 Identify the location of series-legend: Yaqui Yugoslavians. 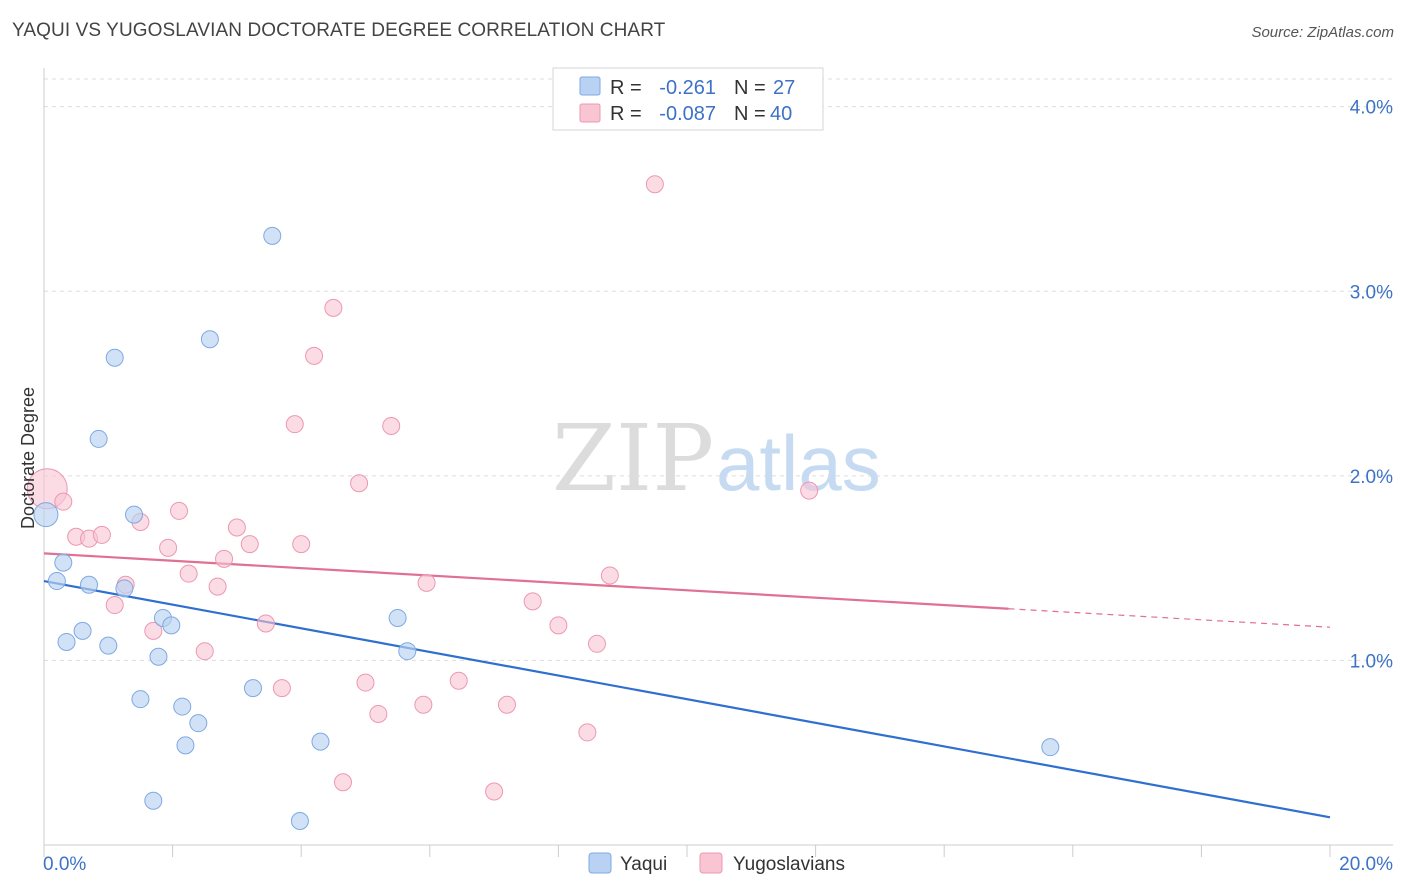
(716, 863).